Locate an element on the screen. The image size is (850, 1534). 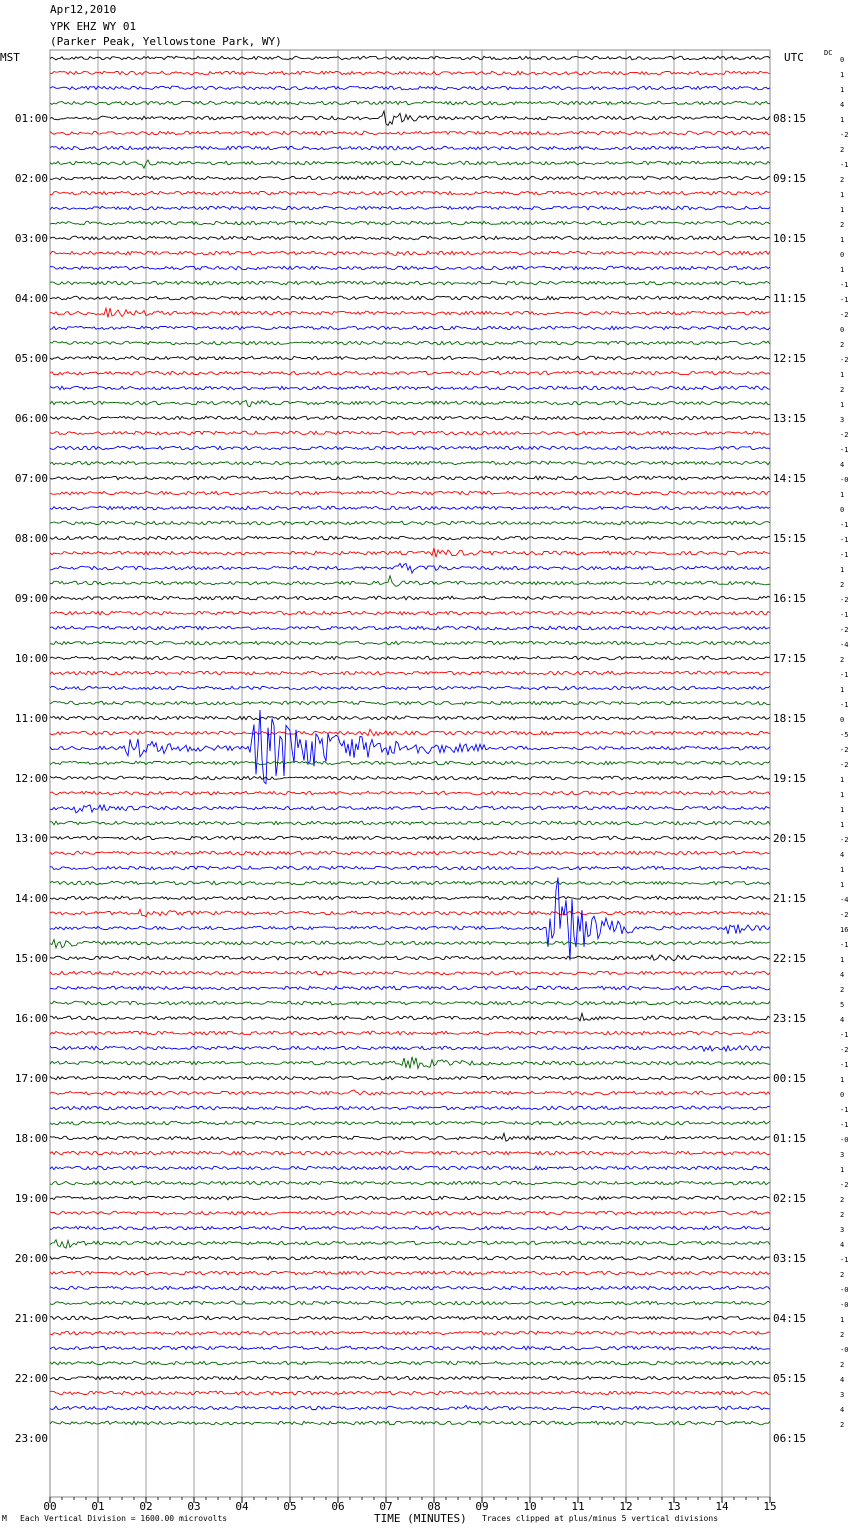
right-hour-label: 03:15 is located at coordinates (789, 1258).